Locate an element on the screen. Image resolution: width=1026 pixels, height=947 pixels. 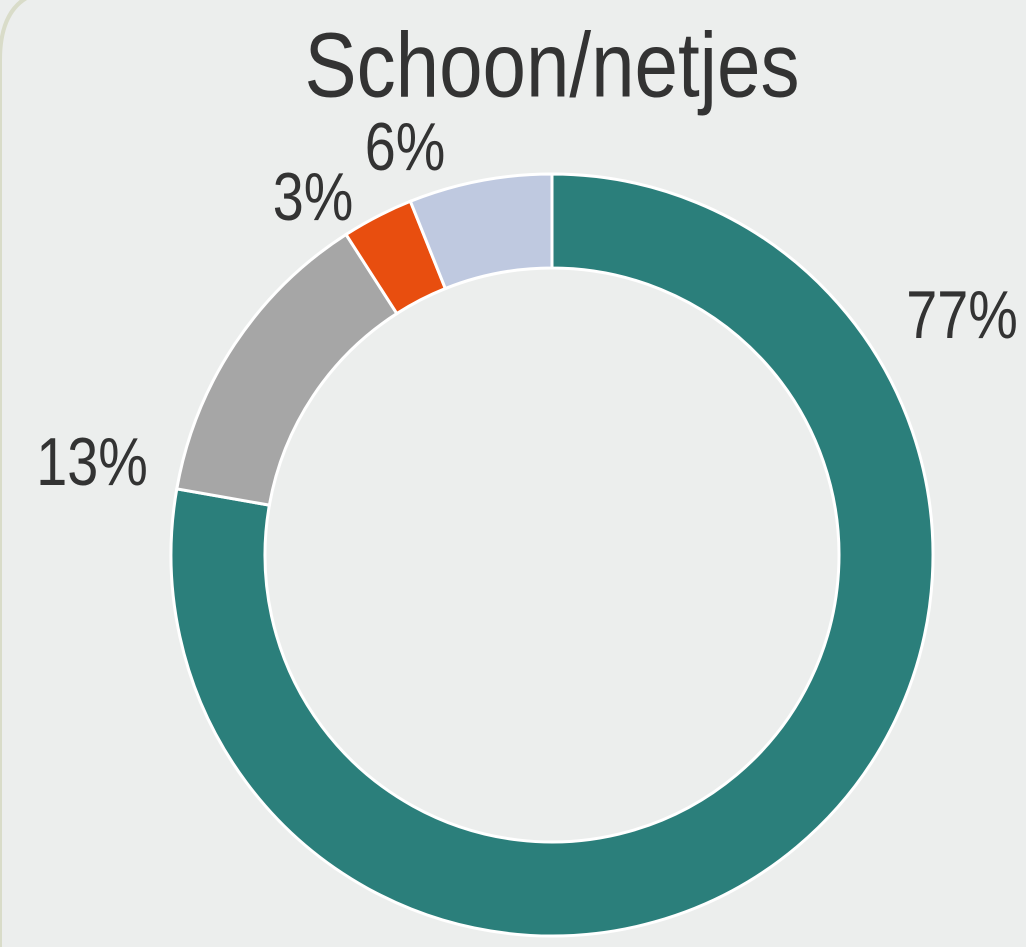
data-label: 3% is located at coordinates (313, 197).